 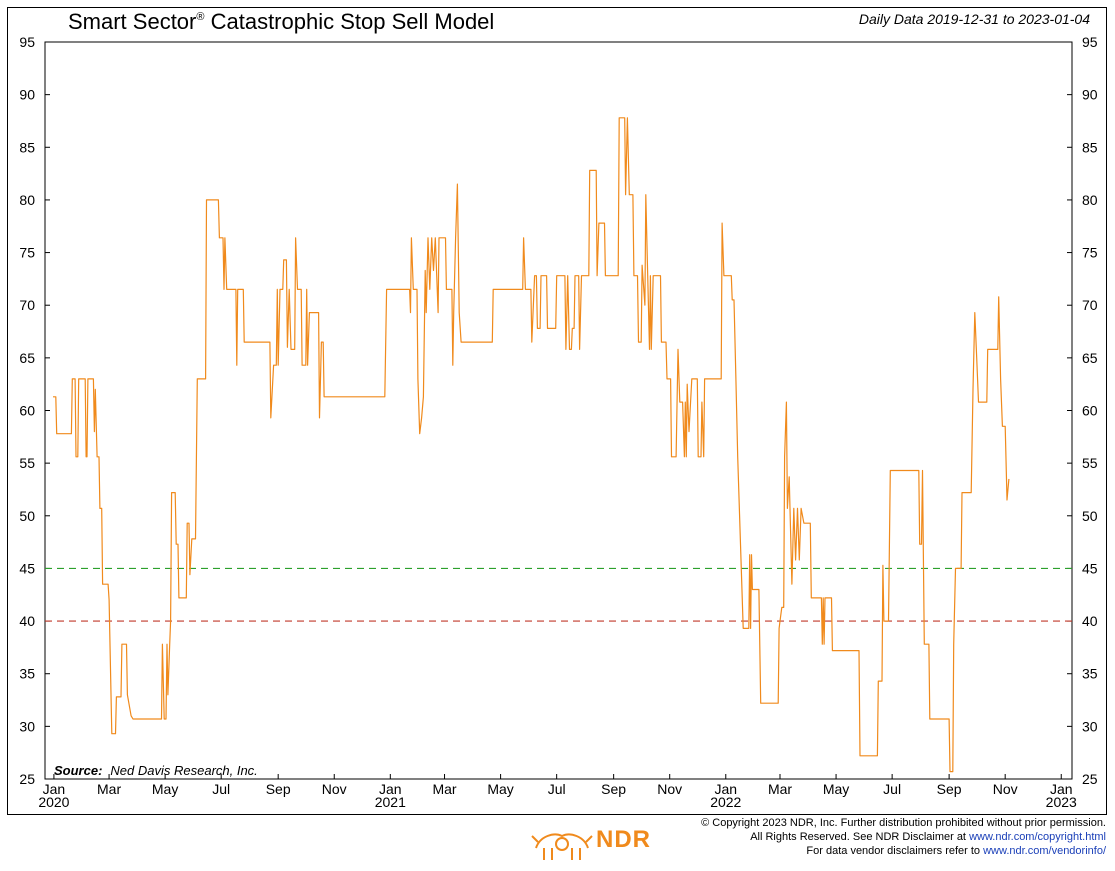 I want to click on vendor-link: www.ndr.com/vendorinfo/, so click(x=1044, y=851).